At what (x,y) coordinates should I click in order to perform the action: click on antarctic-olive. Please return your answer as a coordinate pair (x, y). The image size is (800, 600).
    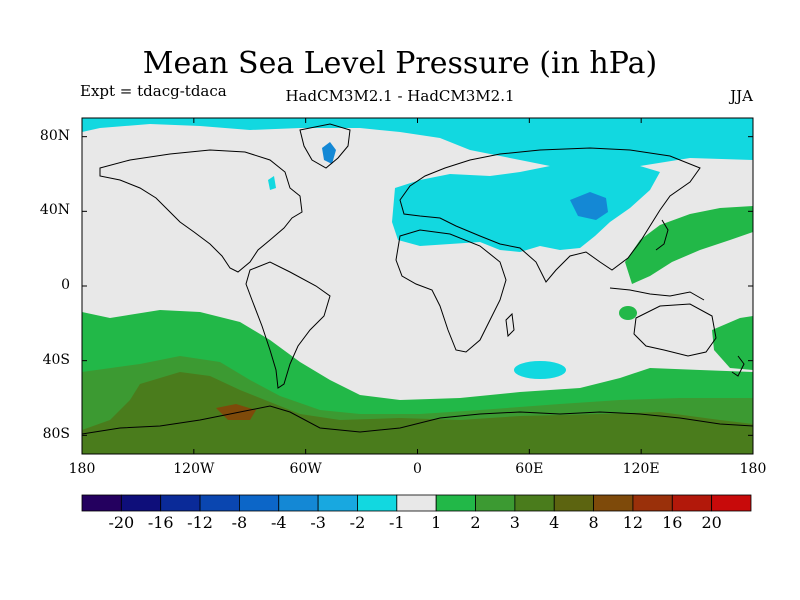
    Looking at the image, I should click on (417, 413).